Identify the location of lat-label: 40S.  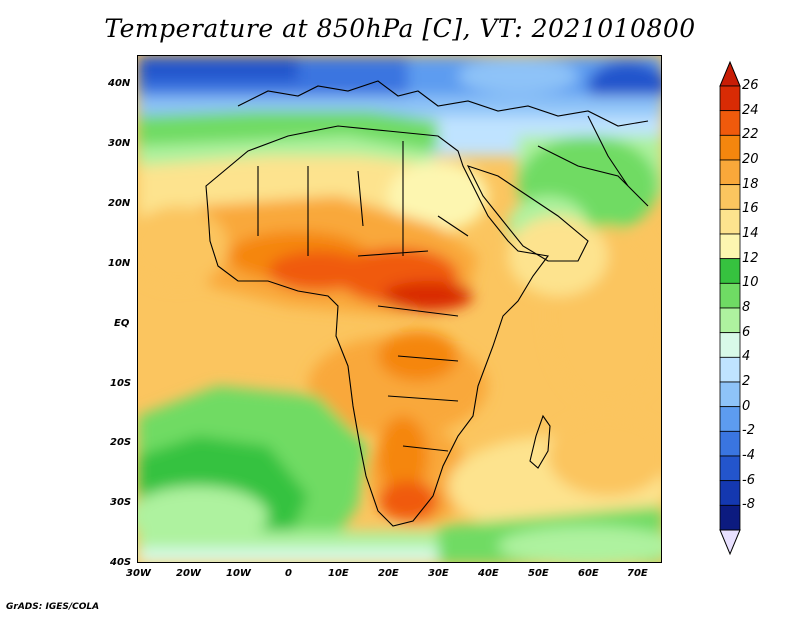
(121, 562).